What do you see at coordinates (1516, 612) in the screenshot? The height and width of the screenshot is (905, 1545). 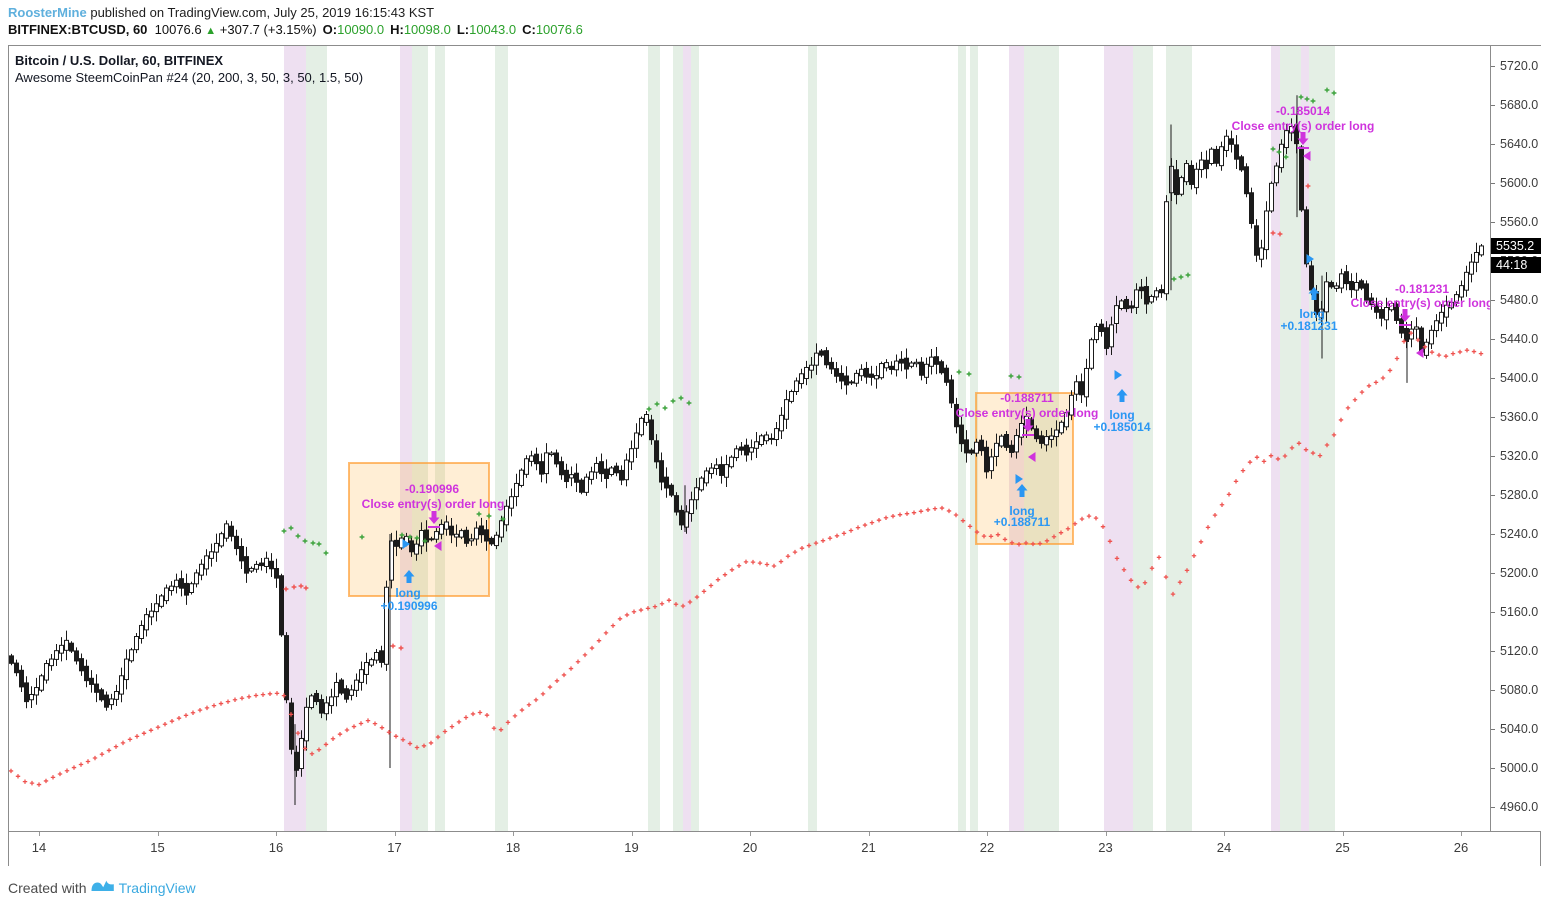 I see `price-tick: 5160.0` at bounding box center [1516, 612].